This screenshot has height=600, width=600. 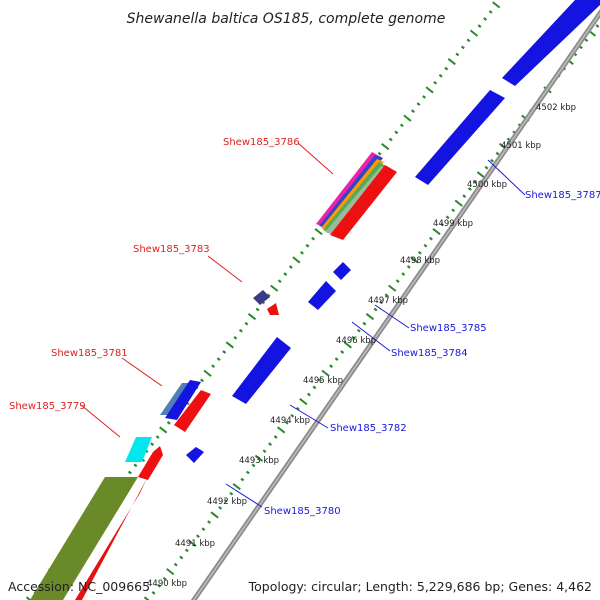 I want to click on gene-label-shew185-3782: Shew185_3782, so click(x=368, y=428).